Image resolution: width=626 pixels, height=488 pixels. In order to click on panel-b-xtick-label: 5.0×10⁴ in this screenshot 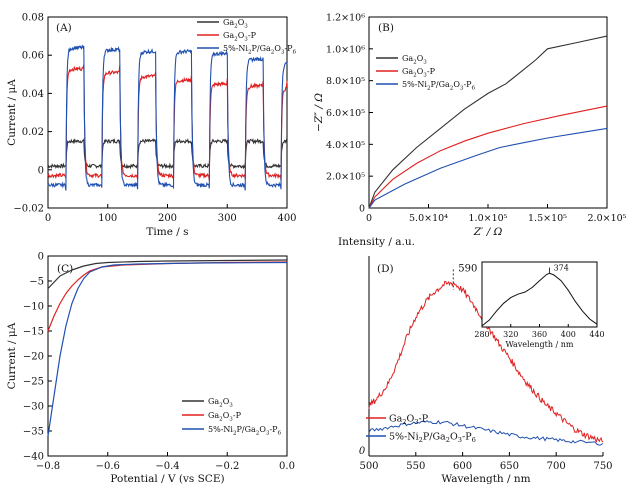, I will do `click(428, 218)`.